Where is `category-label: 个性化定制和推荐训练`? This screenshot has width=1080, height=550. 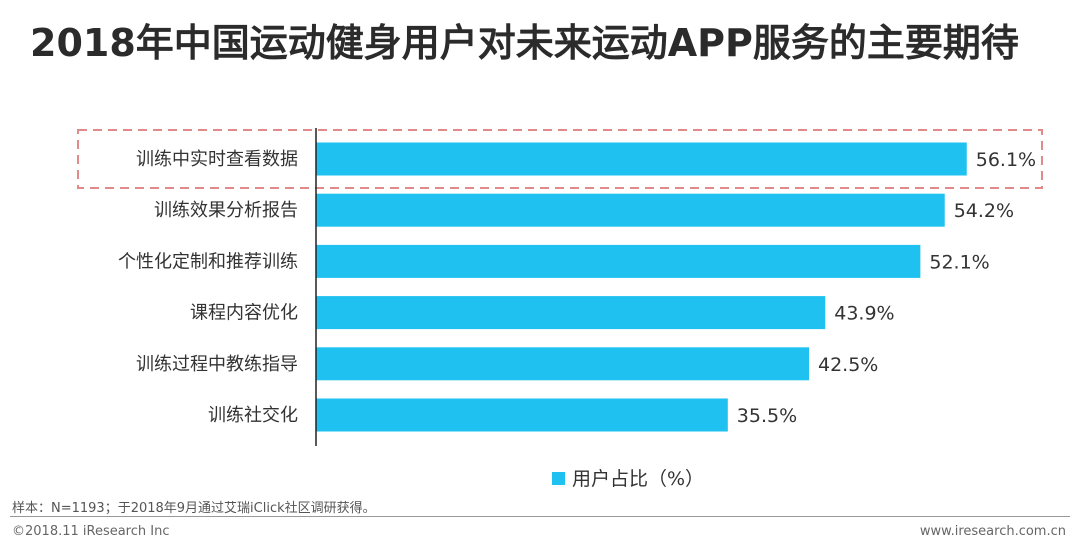 category-label: 个性化定制和推荐训练 is located at coordinates (208, 261).